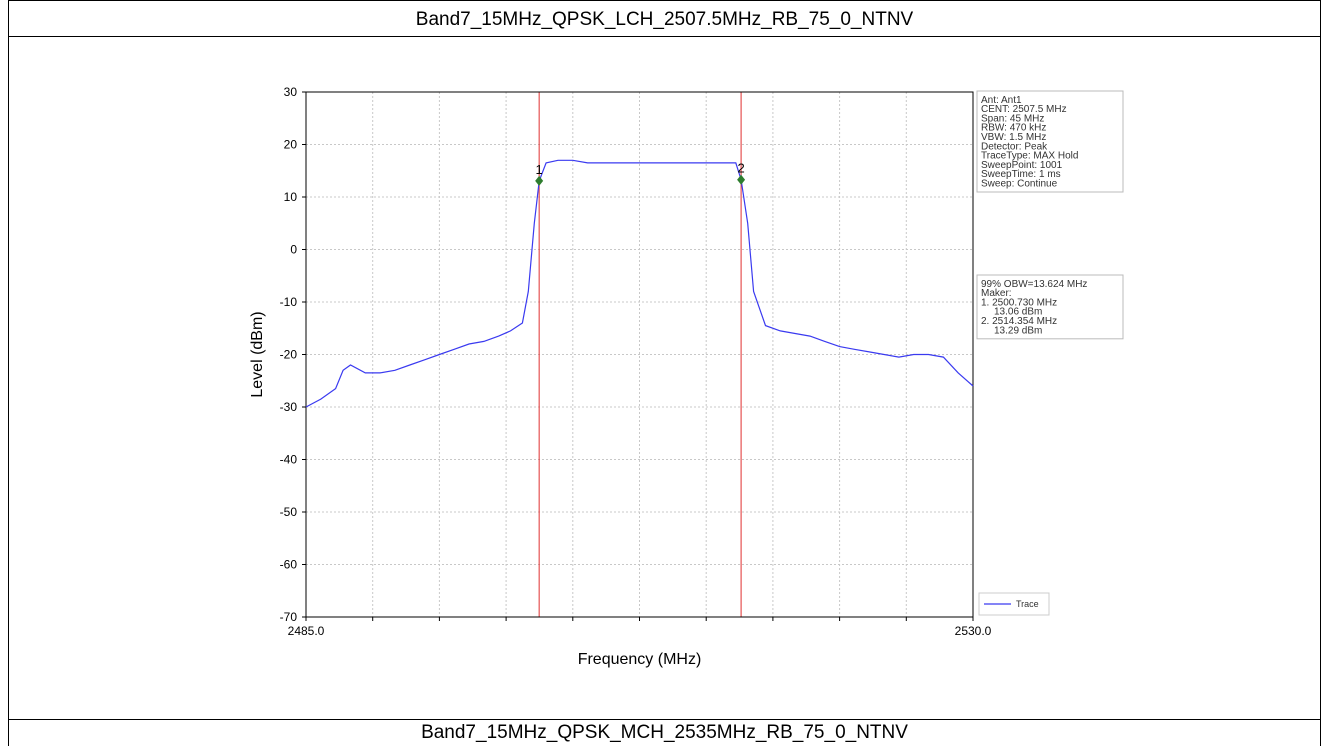 Image resolution: width=1329 pixels, height=746 pixels. What do you see at coordinates (996, 293) in the screenshot?
I see `obw-box-line: Maker:` at bounding box center [996, 293].